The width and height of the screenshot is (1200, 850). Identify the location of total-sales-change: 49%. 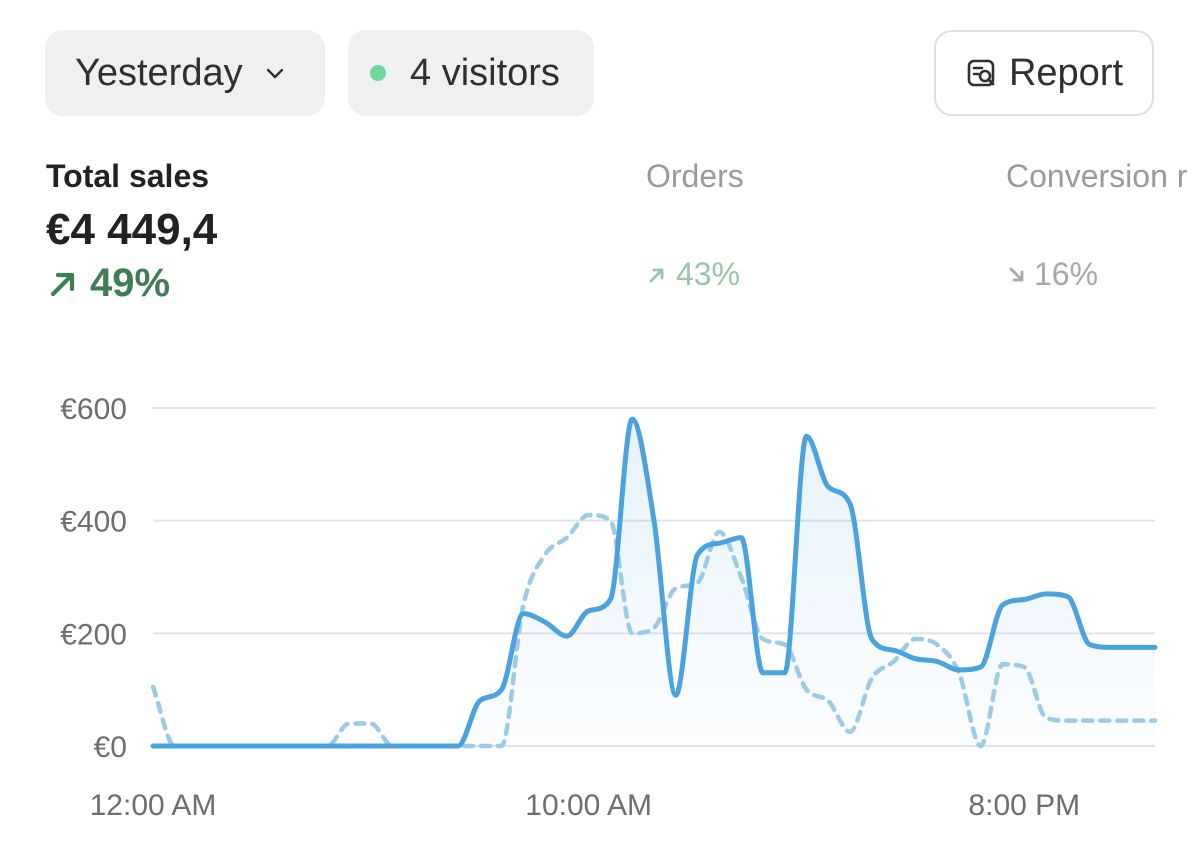
(131, 283).